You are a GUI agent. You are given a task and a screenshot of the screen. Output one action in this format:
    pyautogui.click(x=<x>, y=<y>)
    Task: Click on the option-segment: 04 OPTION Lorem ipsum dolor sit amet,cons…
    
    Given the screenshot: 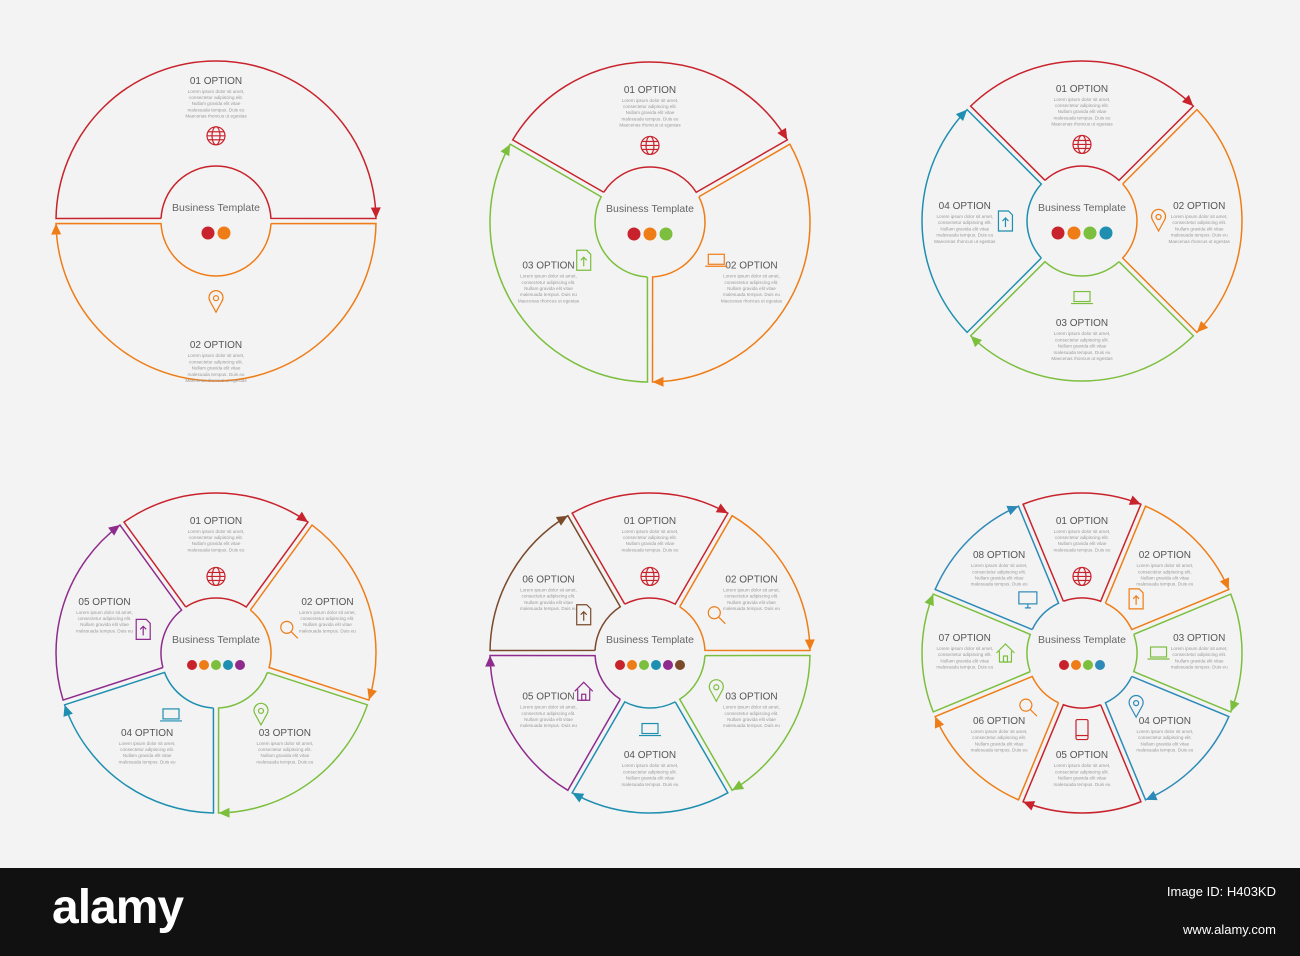 What is the action you would take?
    pyautogui.click(x=139, y=742)
    